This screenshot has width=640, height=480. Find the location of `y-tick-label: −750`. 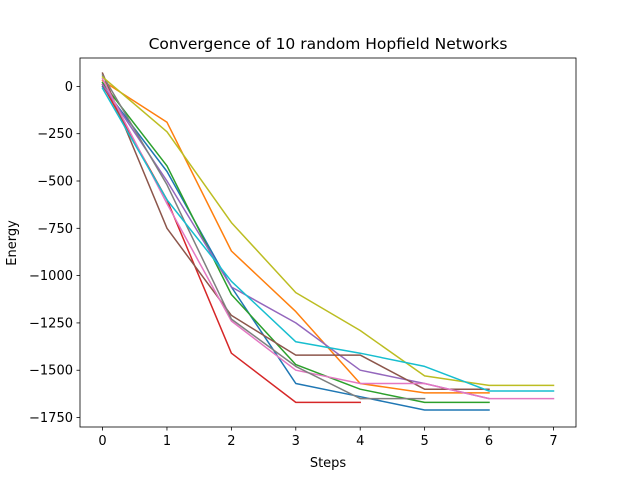

y-tick-label: −750 is located at coordinates (55, 229).